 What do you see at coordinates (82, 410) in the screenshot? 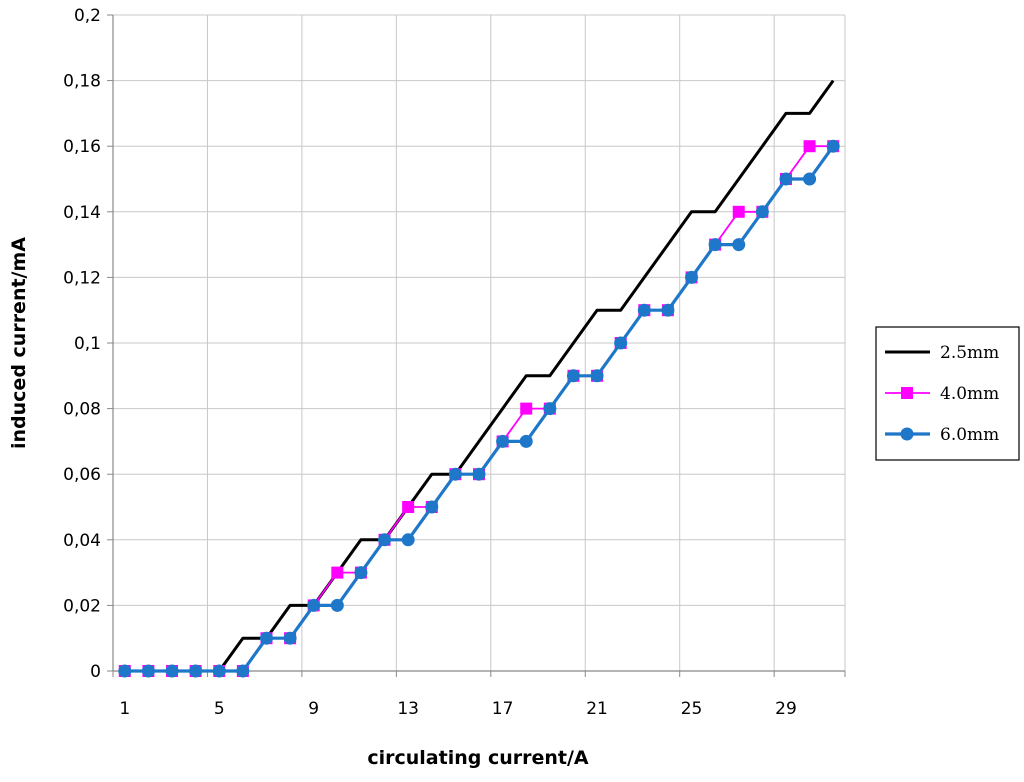
I see `y-tick-label: 0,08` at bounding box center [82, 410].